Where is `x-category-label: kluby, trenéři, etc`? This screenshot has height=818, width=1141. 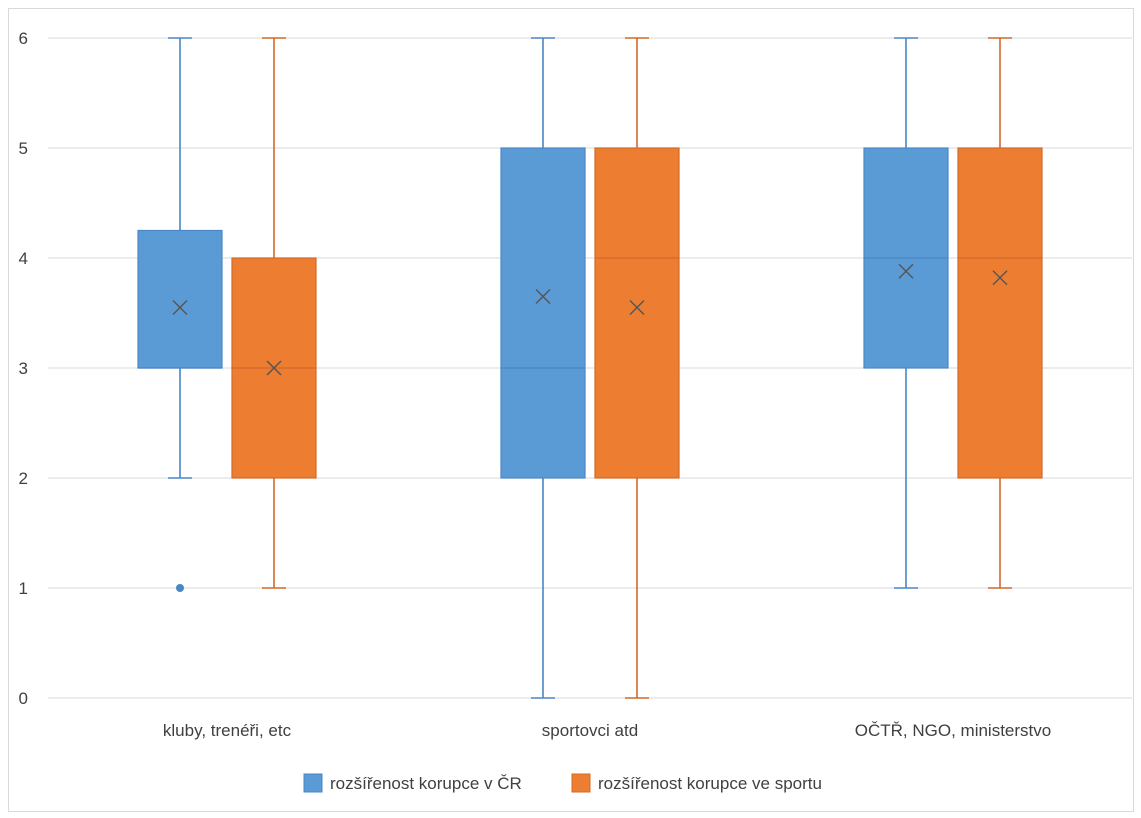
x-category-label: kluby, trenéři, etc is located at coordinates (227, 730).